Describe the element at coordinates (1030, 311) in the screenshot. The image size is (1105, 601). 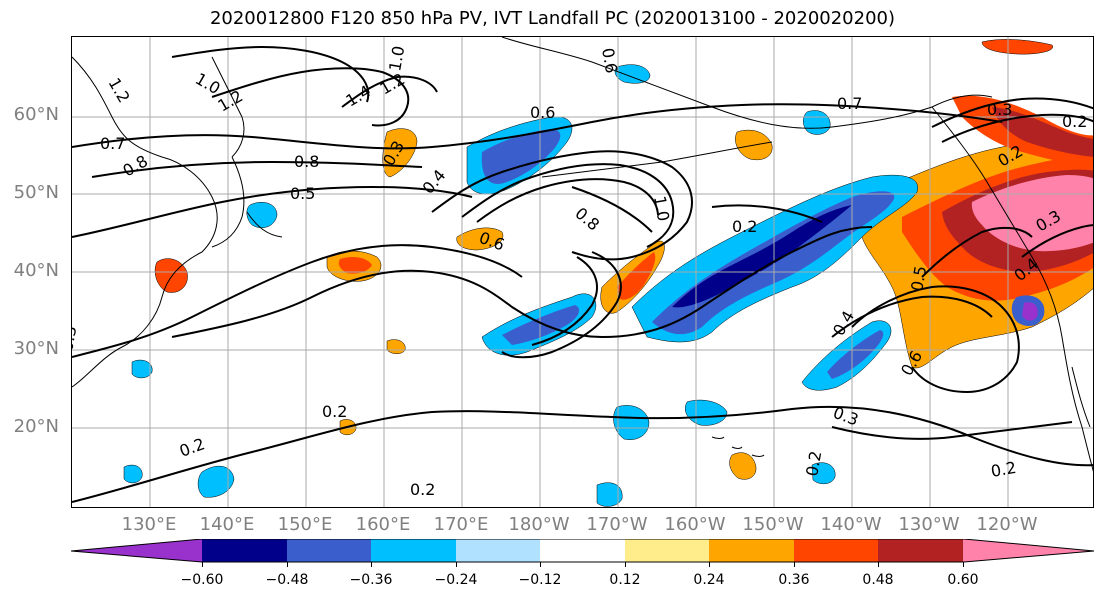
I see `negative-anomaly-coast-core` at that location.